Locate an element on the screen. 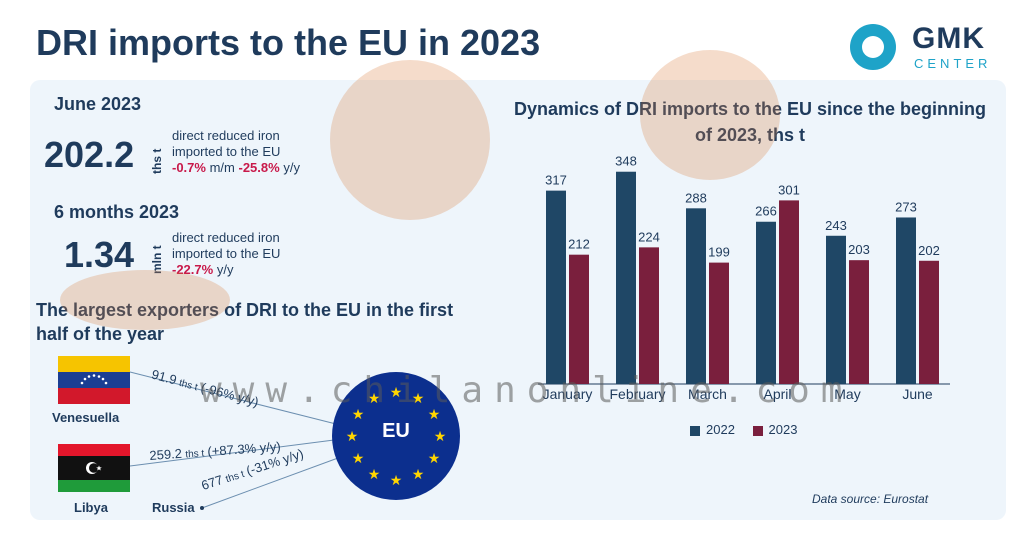 This screenshot has height=538, width=1024. bar-label-2023-march: 199 is located at coordinates (719, 252).